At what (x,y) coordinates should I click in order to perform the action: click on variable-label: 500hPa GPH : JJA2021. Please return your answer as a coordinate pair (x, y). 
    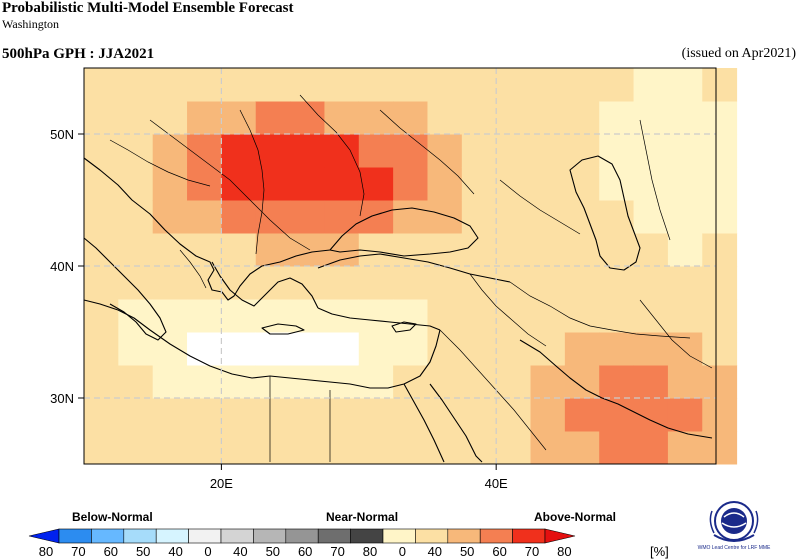
    Looking at the image, I should click on (78, 54).